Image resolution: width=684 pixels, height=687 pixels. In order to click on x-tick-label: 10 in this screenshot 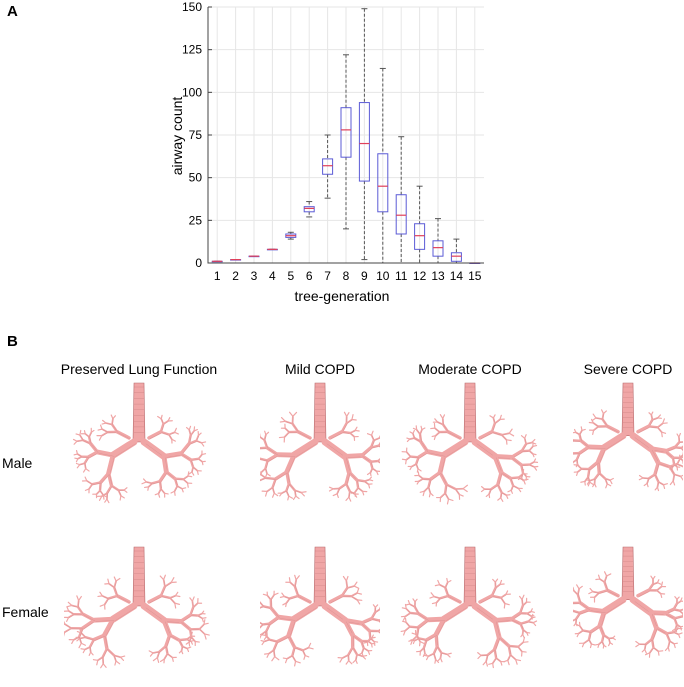, I will do `click(383, 276)`.